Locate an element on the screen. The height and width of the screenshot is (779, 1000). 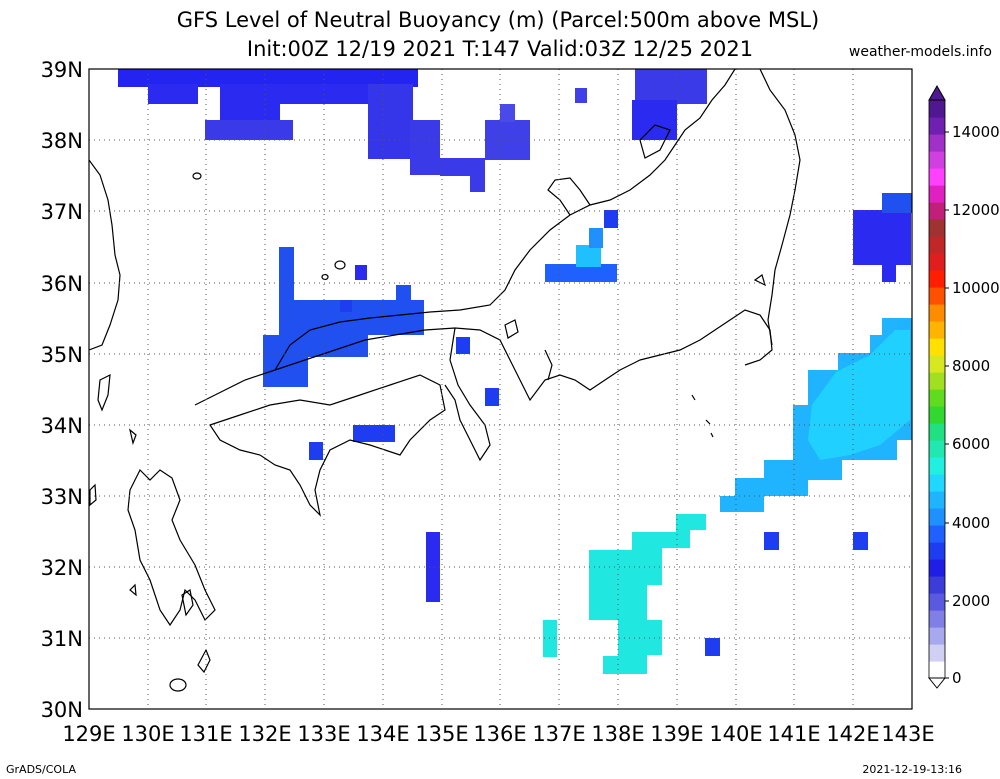
colorbar-label: 6000 is located at coordinates (971, 444).